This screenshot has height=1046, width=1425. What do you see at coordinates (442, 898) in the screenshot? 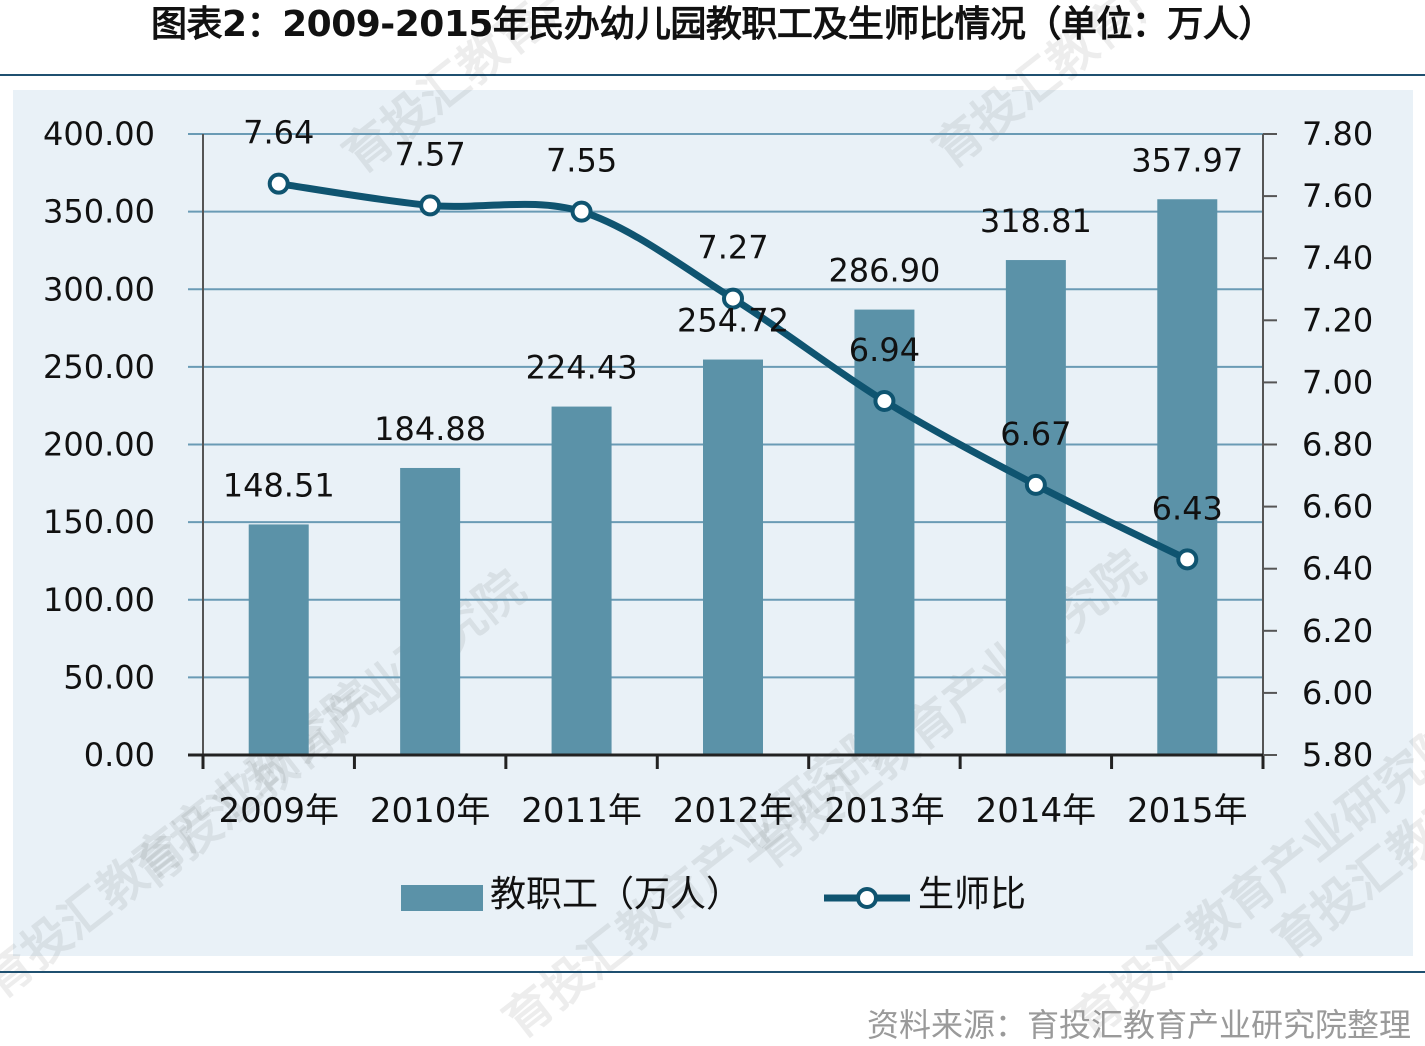
I see `legend-bar-swatch` at bounding box center [442, 898].